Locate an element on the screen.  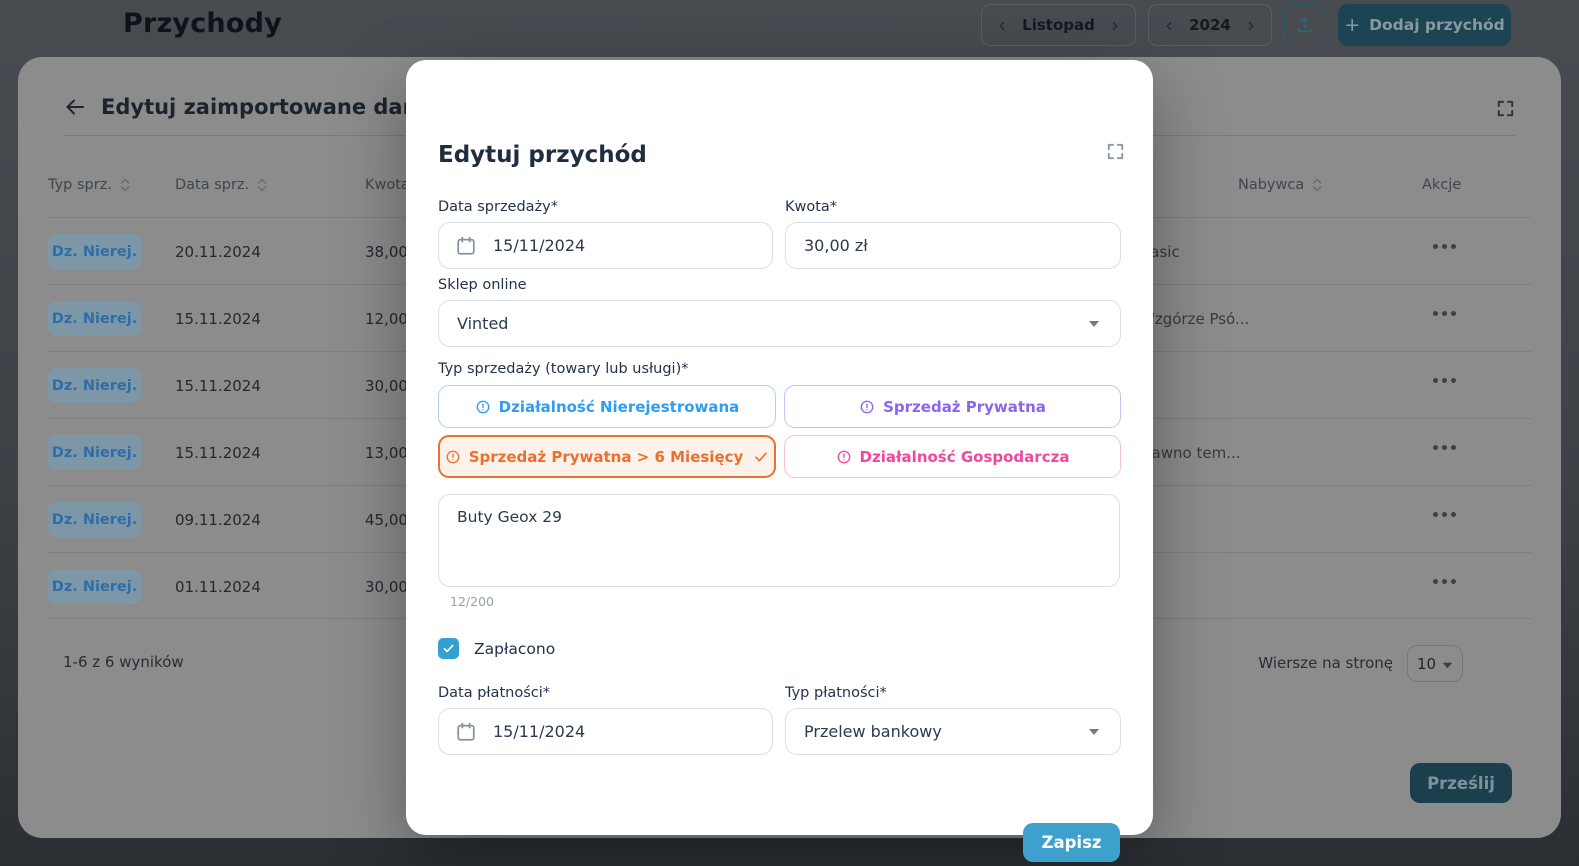
payment-date-label: Data płatności* is located at coordinates (494, 693).